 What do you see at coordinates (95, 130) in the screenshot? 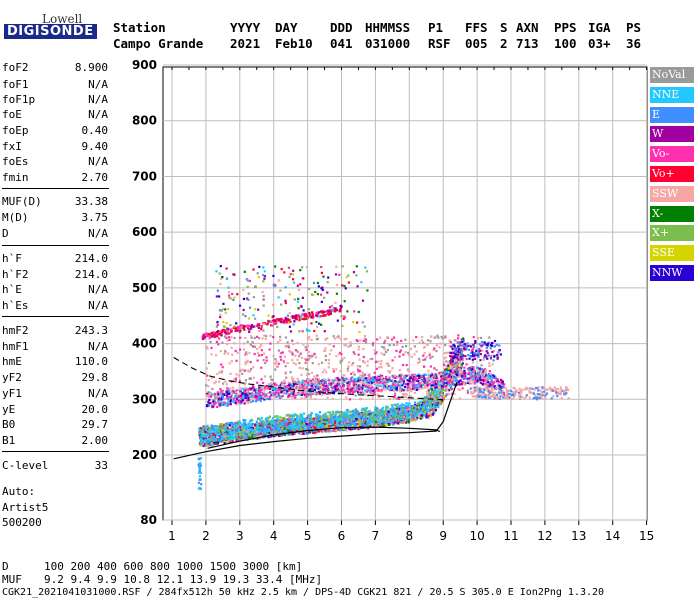
I see `param-value: 0.40` at bounding box center [95, 130].